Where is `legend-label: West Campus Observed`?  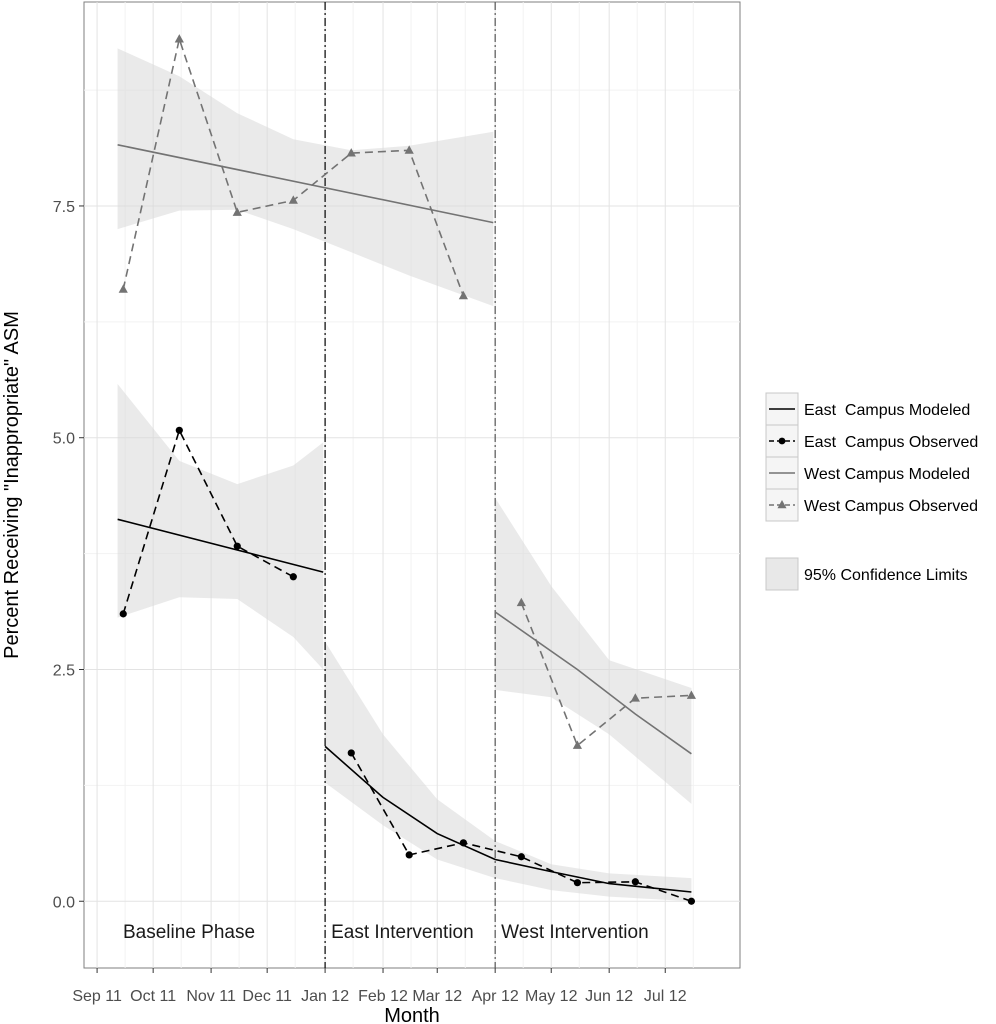 legend-label: West Campus Observed is located at coordinates (891, 506).